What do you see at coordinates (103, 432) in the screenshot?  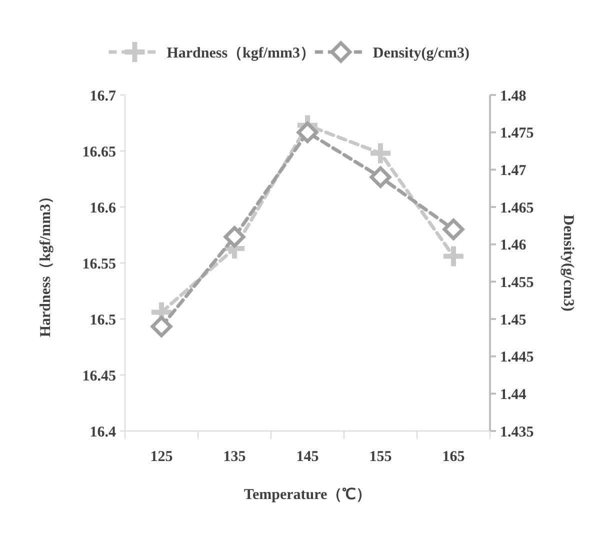 I see `y-tick-label: 16.4` at bounding box center [103, 432].